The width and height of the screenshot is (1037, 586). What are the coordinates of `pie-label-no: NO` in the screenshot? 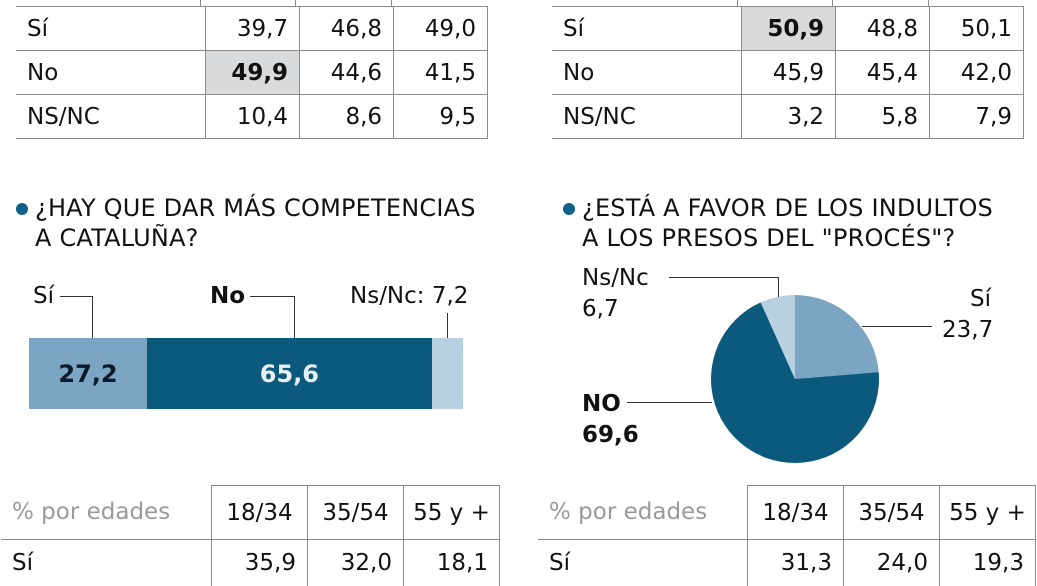 It's located at (601, 404).